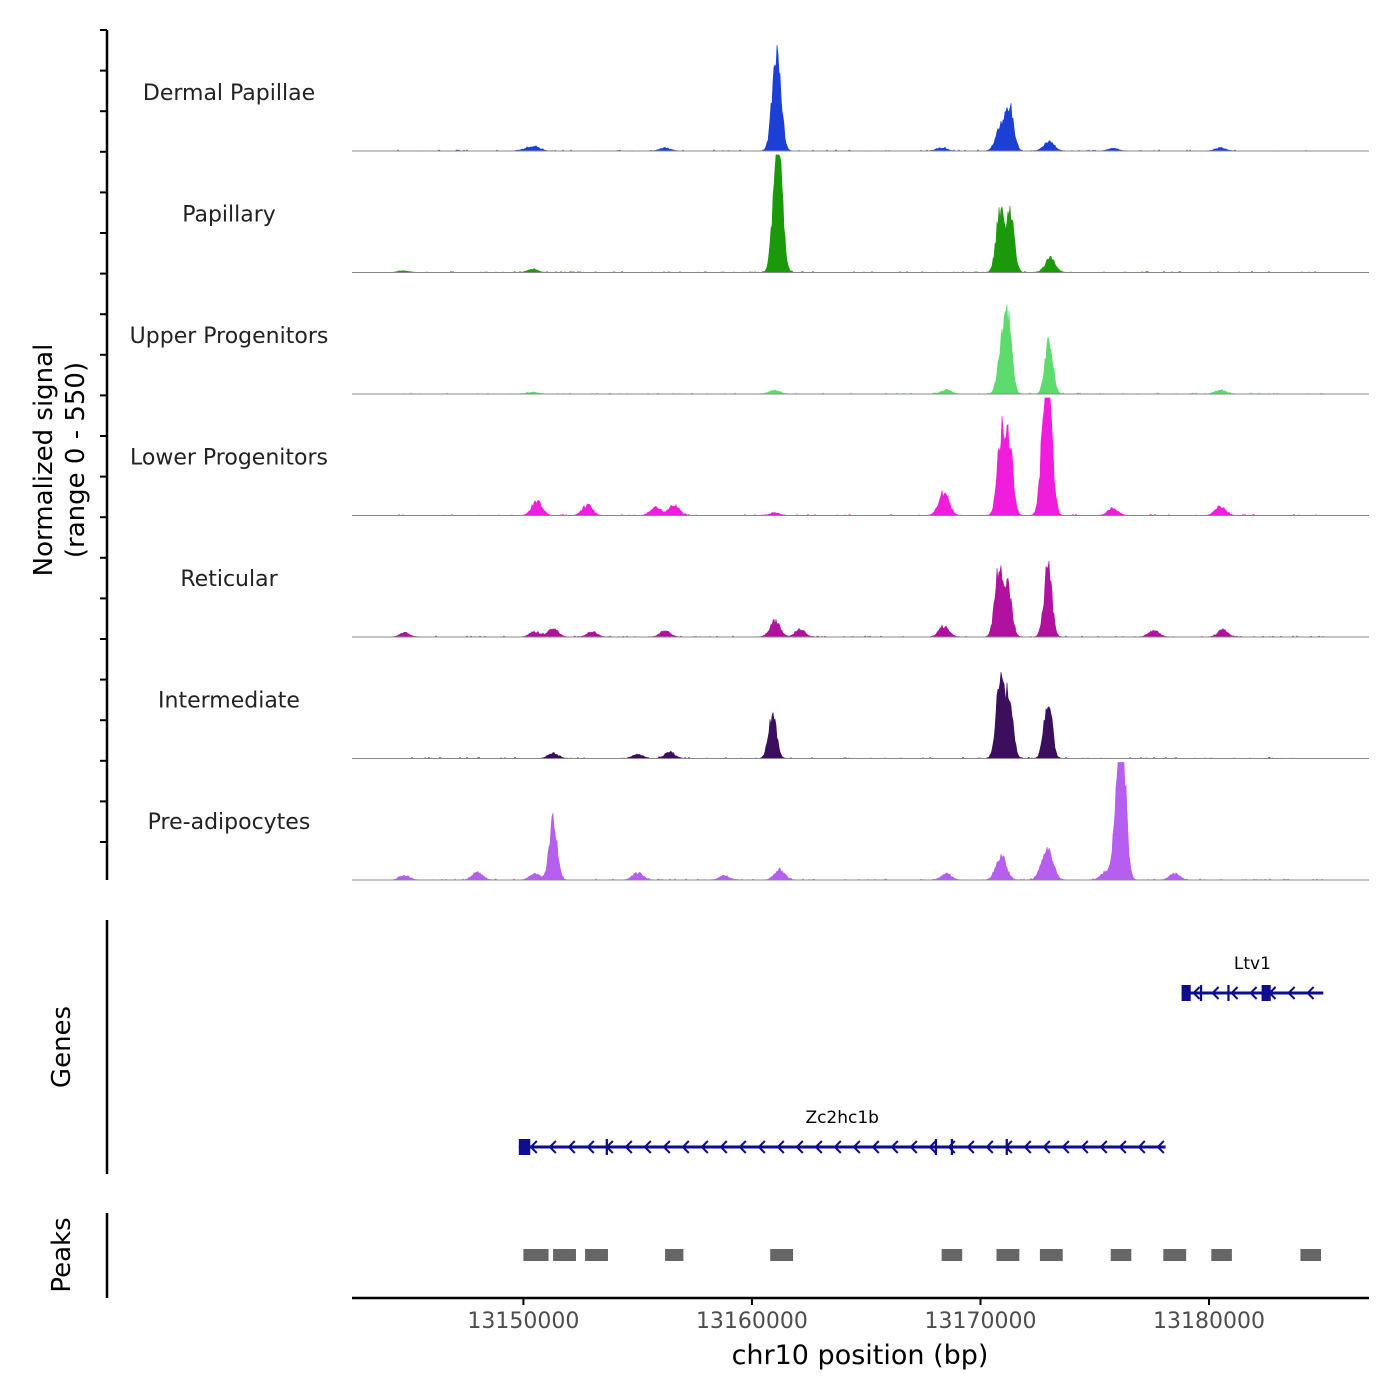 The width and height of the screenshot is (1400, 1400). Describe the element at coordinates (842, 1118) in the screenshot. I see `gene-label: Zc2hc1b` at that location.